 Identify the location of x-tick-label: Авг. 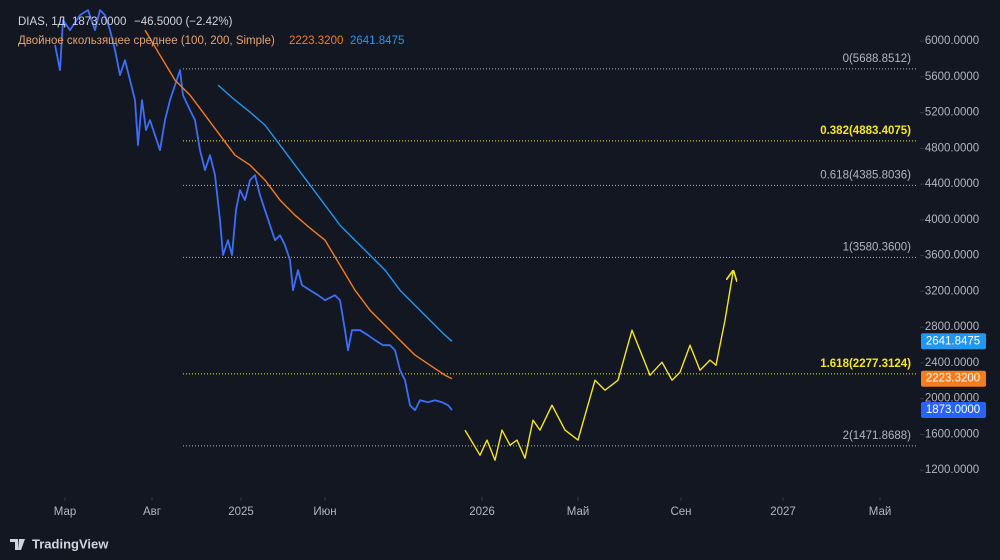
(152, 512).